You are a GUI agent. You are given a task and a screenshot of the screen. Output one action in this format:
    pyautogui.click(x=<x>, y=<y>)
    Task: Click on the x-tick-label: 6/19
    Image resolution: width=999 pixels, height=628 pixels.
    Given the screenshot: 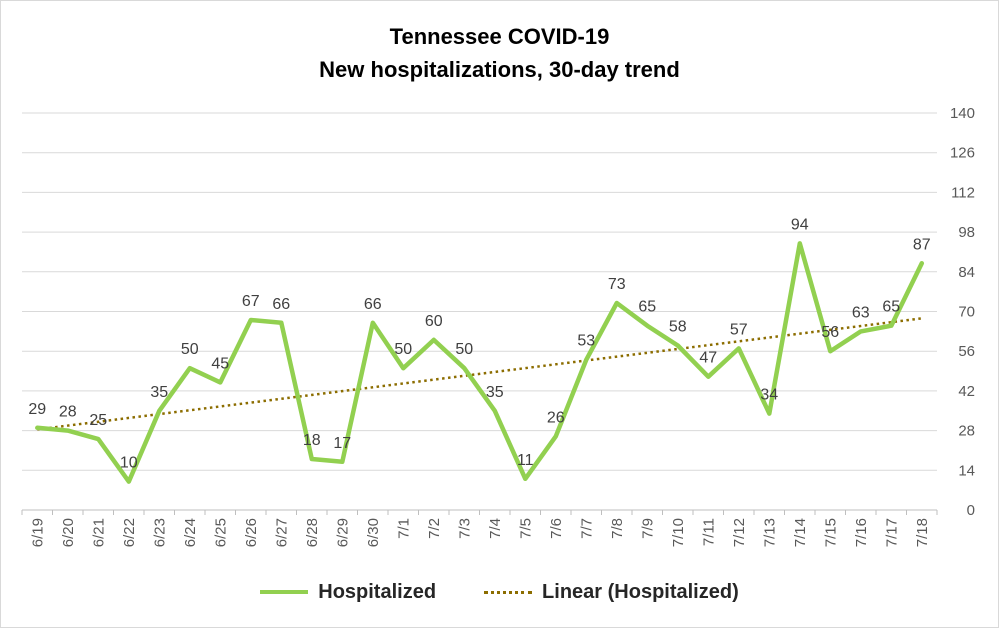 What is the action you would take?
    pyautogui.click(x=37, y=532)
    